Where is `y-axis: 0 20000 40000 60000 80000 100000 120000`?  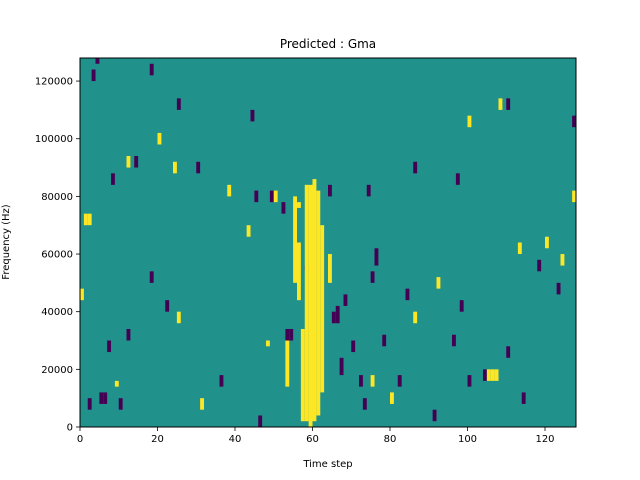
y-axis: 0 20000 40000 60000 80000 100000 120000 is located at coordinates (57, 255).